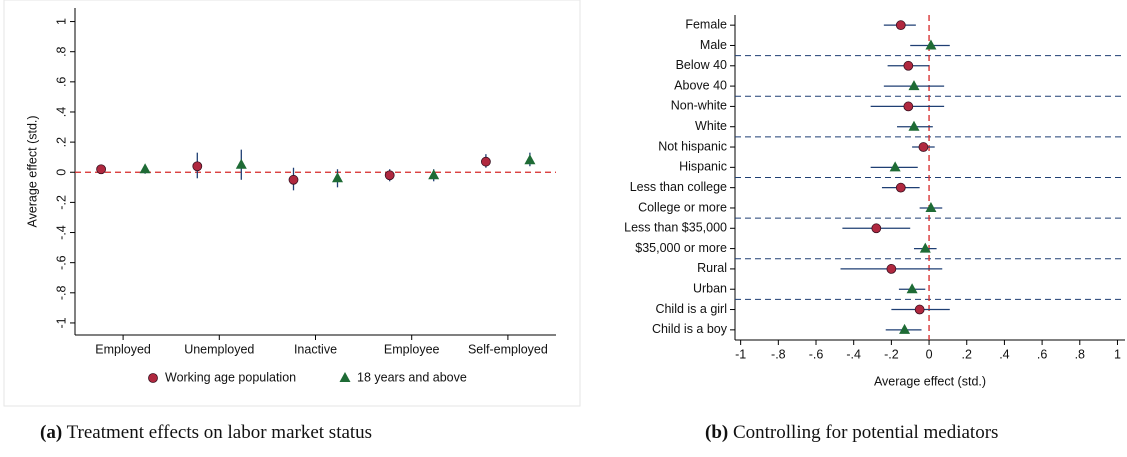  Describe the element at coordinates (703, 167) in the screenshot. I see `y-tick-label: Hispanic` at that location.